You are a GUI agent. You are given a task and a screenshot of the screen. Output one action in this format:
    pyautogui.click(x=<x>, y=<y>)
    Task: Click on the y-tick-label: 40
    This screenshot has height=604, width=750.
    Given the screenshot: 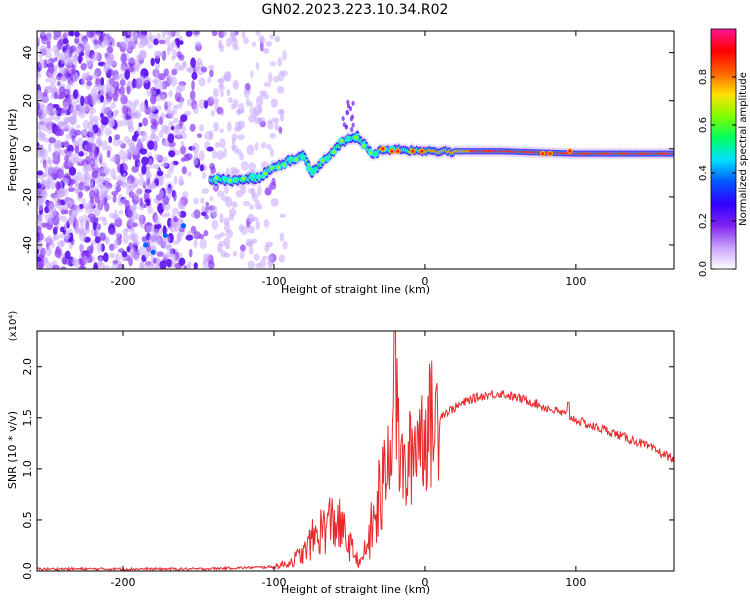 What is the action you would take?
    pyautogui.click(x=27, y=53)
    